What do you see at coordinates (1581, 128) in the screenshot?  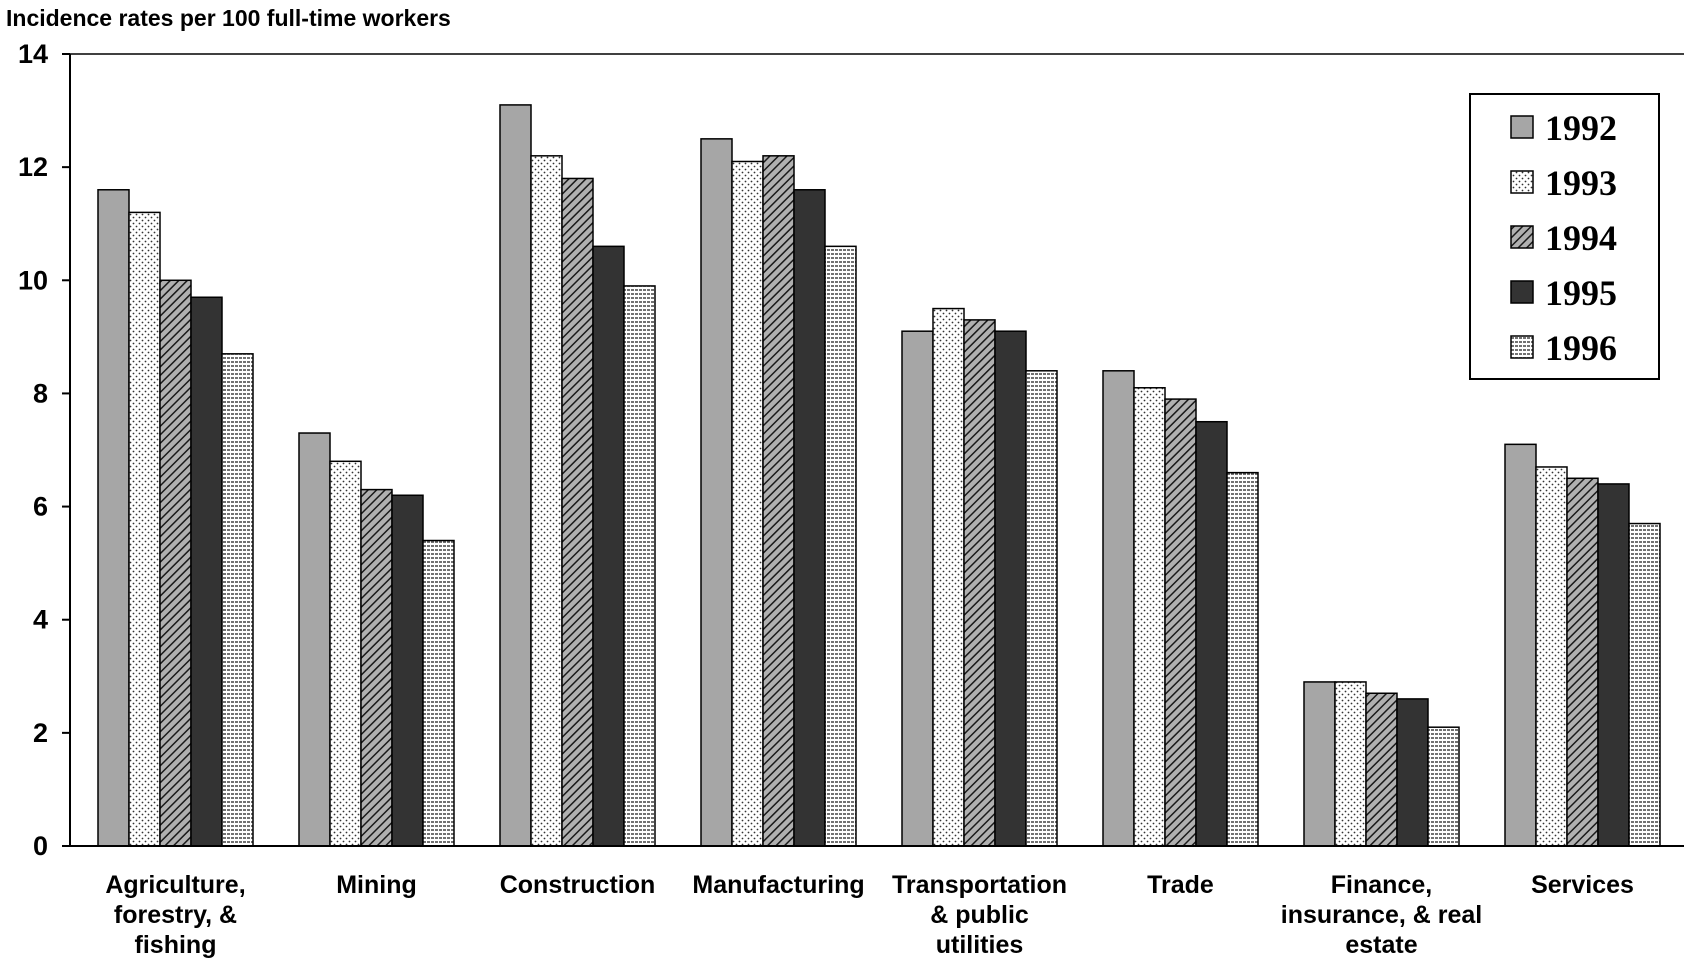 I see `legend-label-1992: 1992` at bounding box center [1581, 128].